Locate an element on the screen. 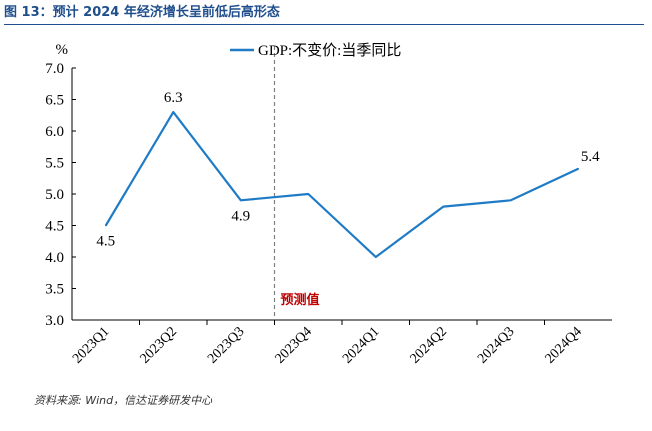 The image size is (652, 431). x-tick-label: 2023Q3 is located at coordinates (226, 345).